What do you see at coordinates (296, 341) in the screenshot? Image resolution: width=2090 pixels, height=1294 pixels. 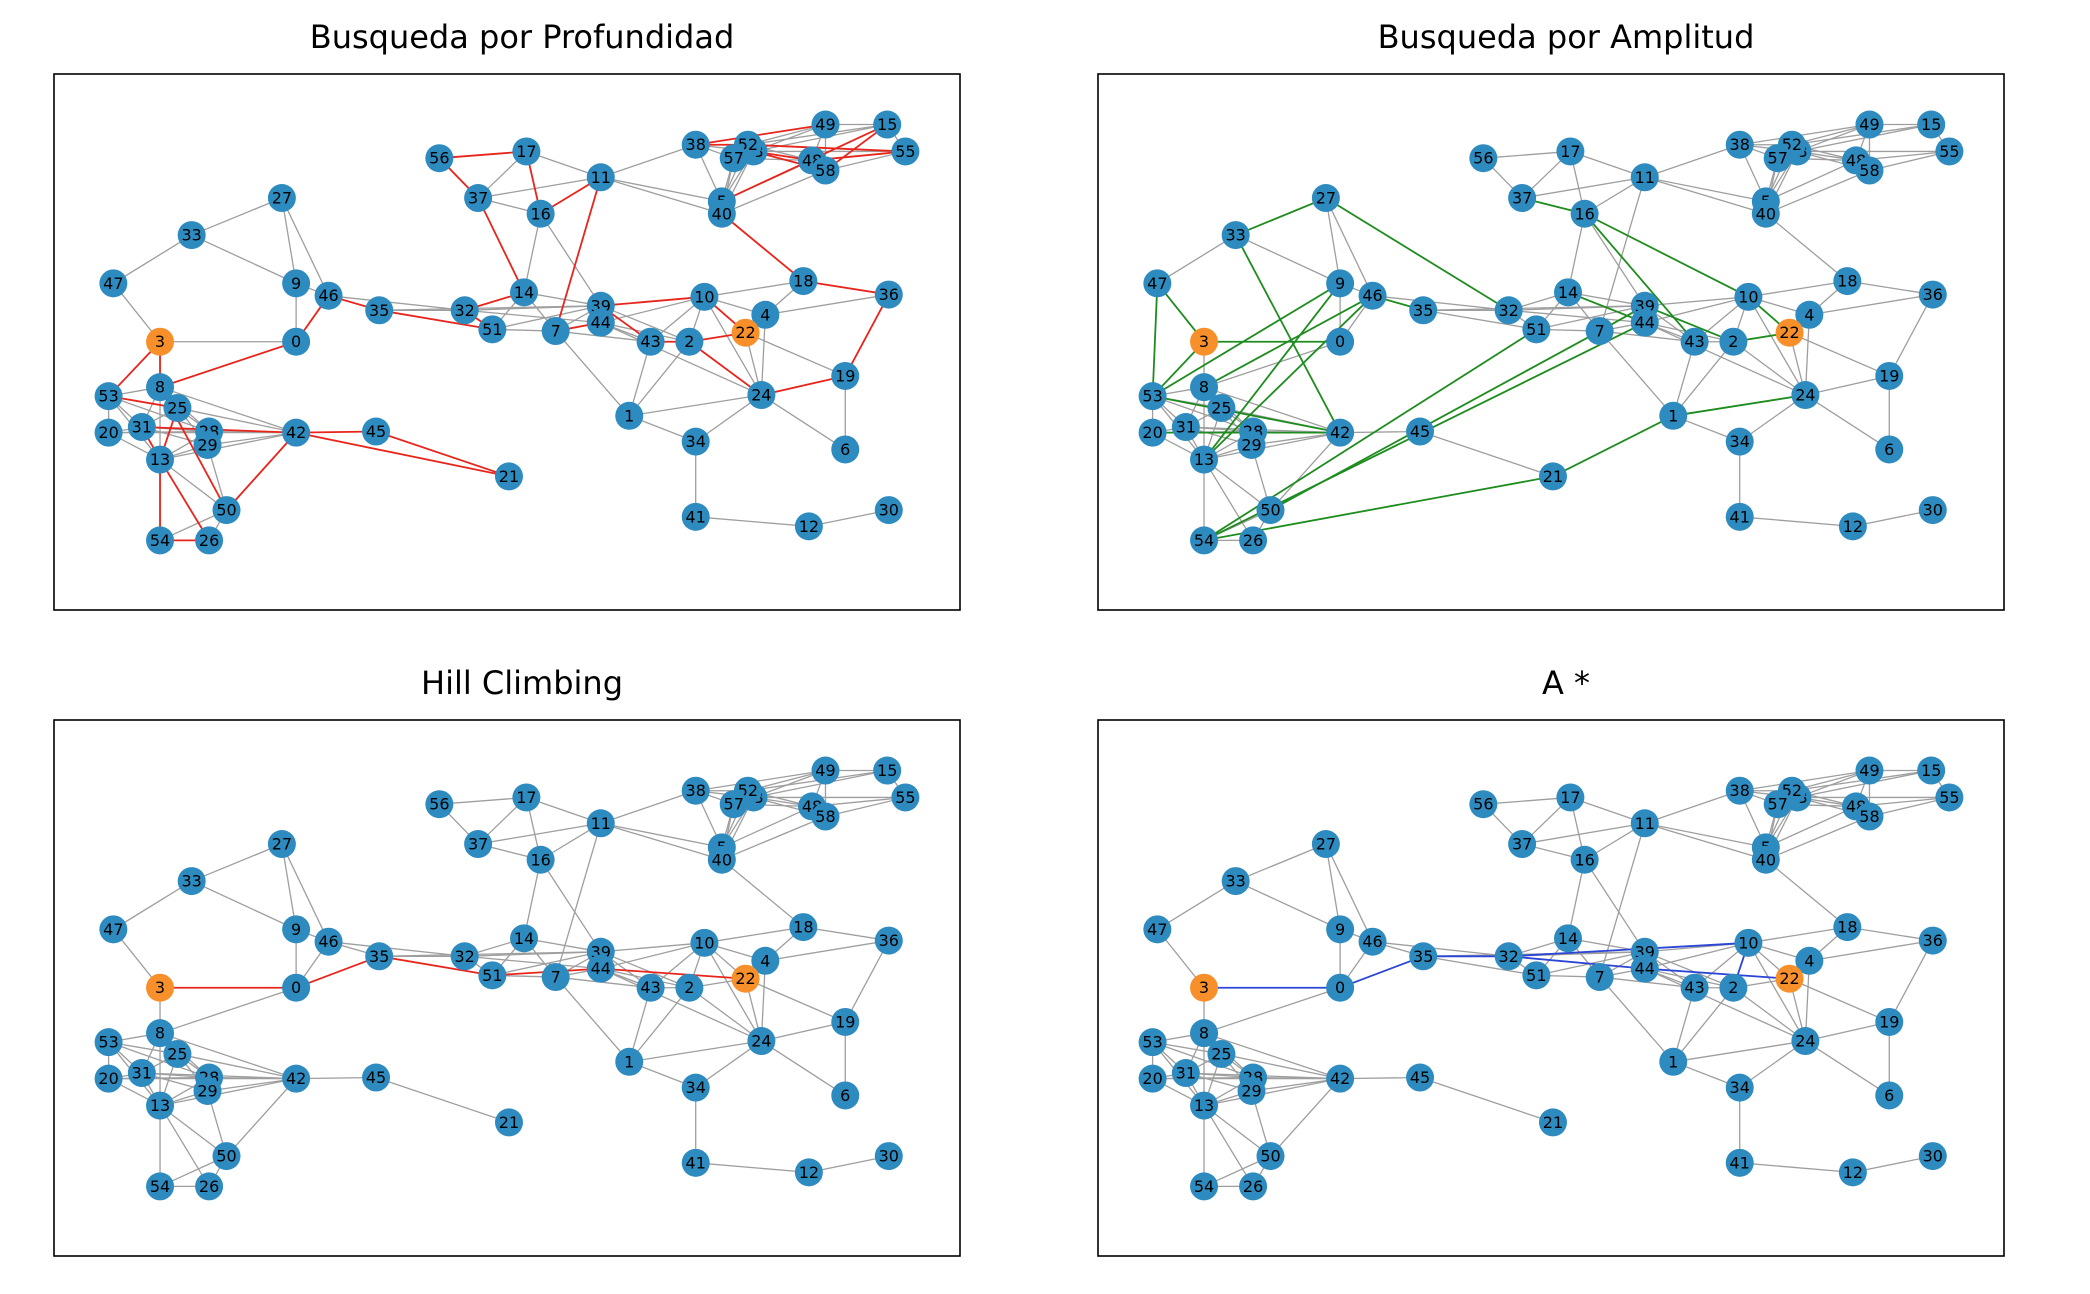 I see `node-label: 0` at bounding box center [296, 341].